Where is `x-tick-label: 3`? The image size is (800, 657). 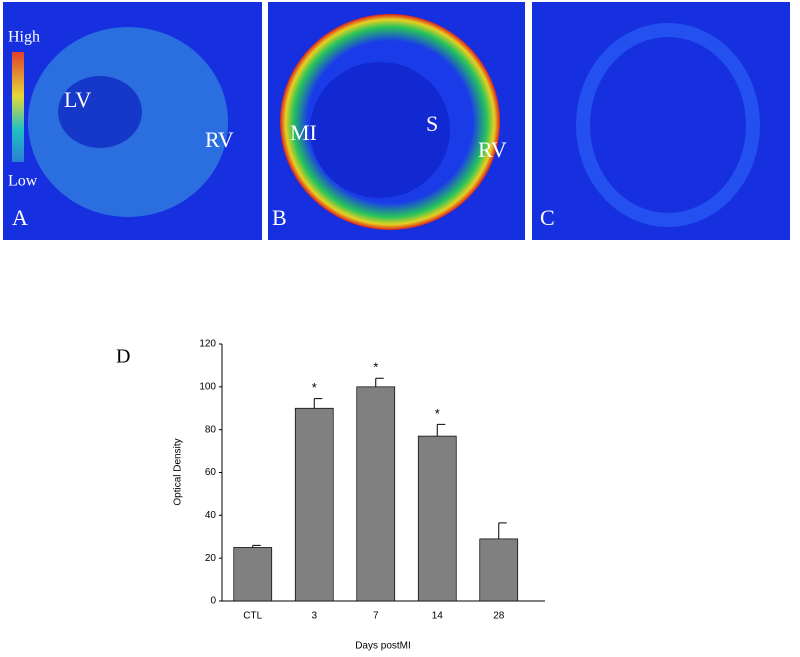
x-tick-label: 3 is located at coordinates (314, 616).